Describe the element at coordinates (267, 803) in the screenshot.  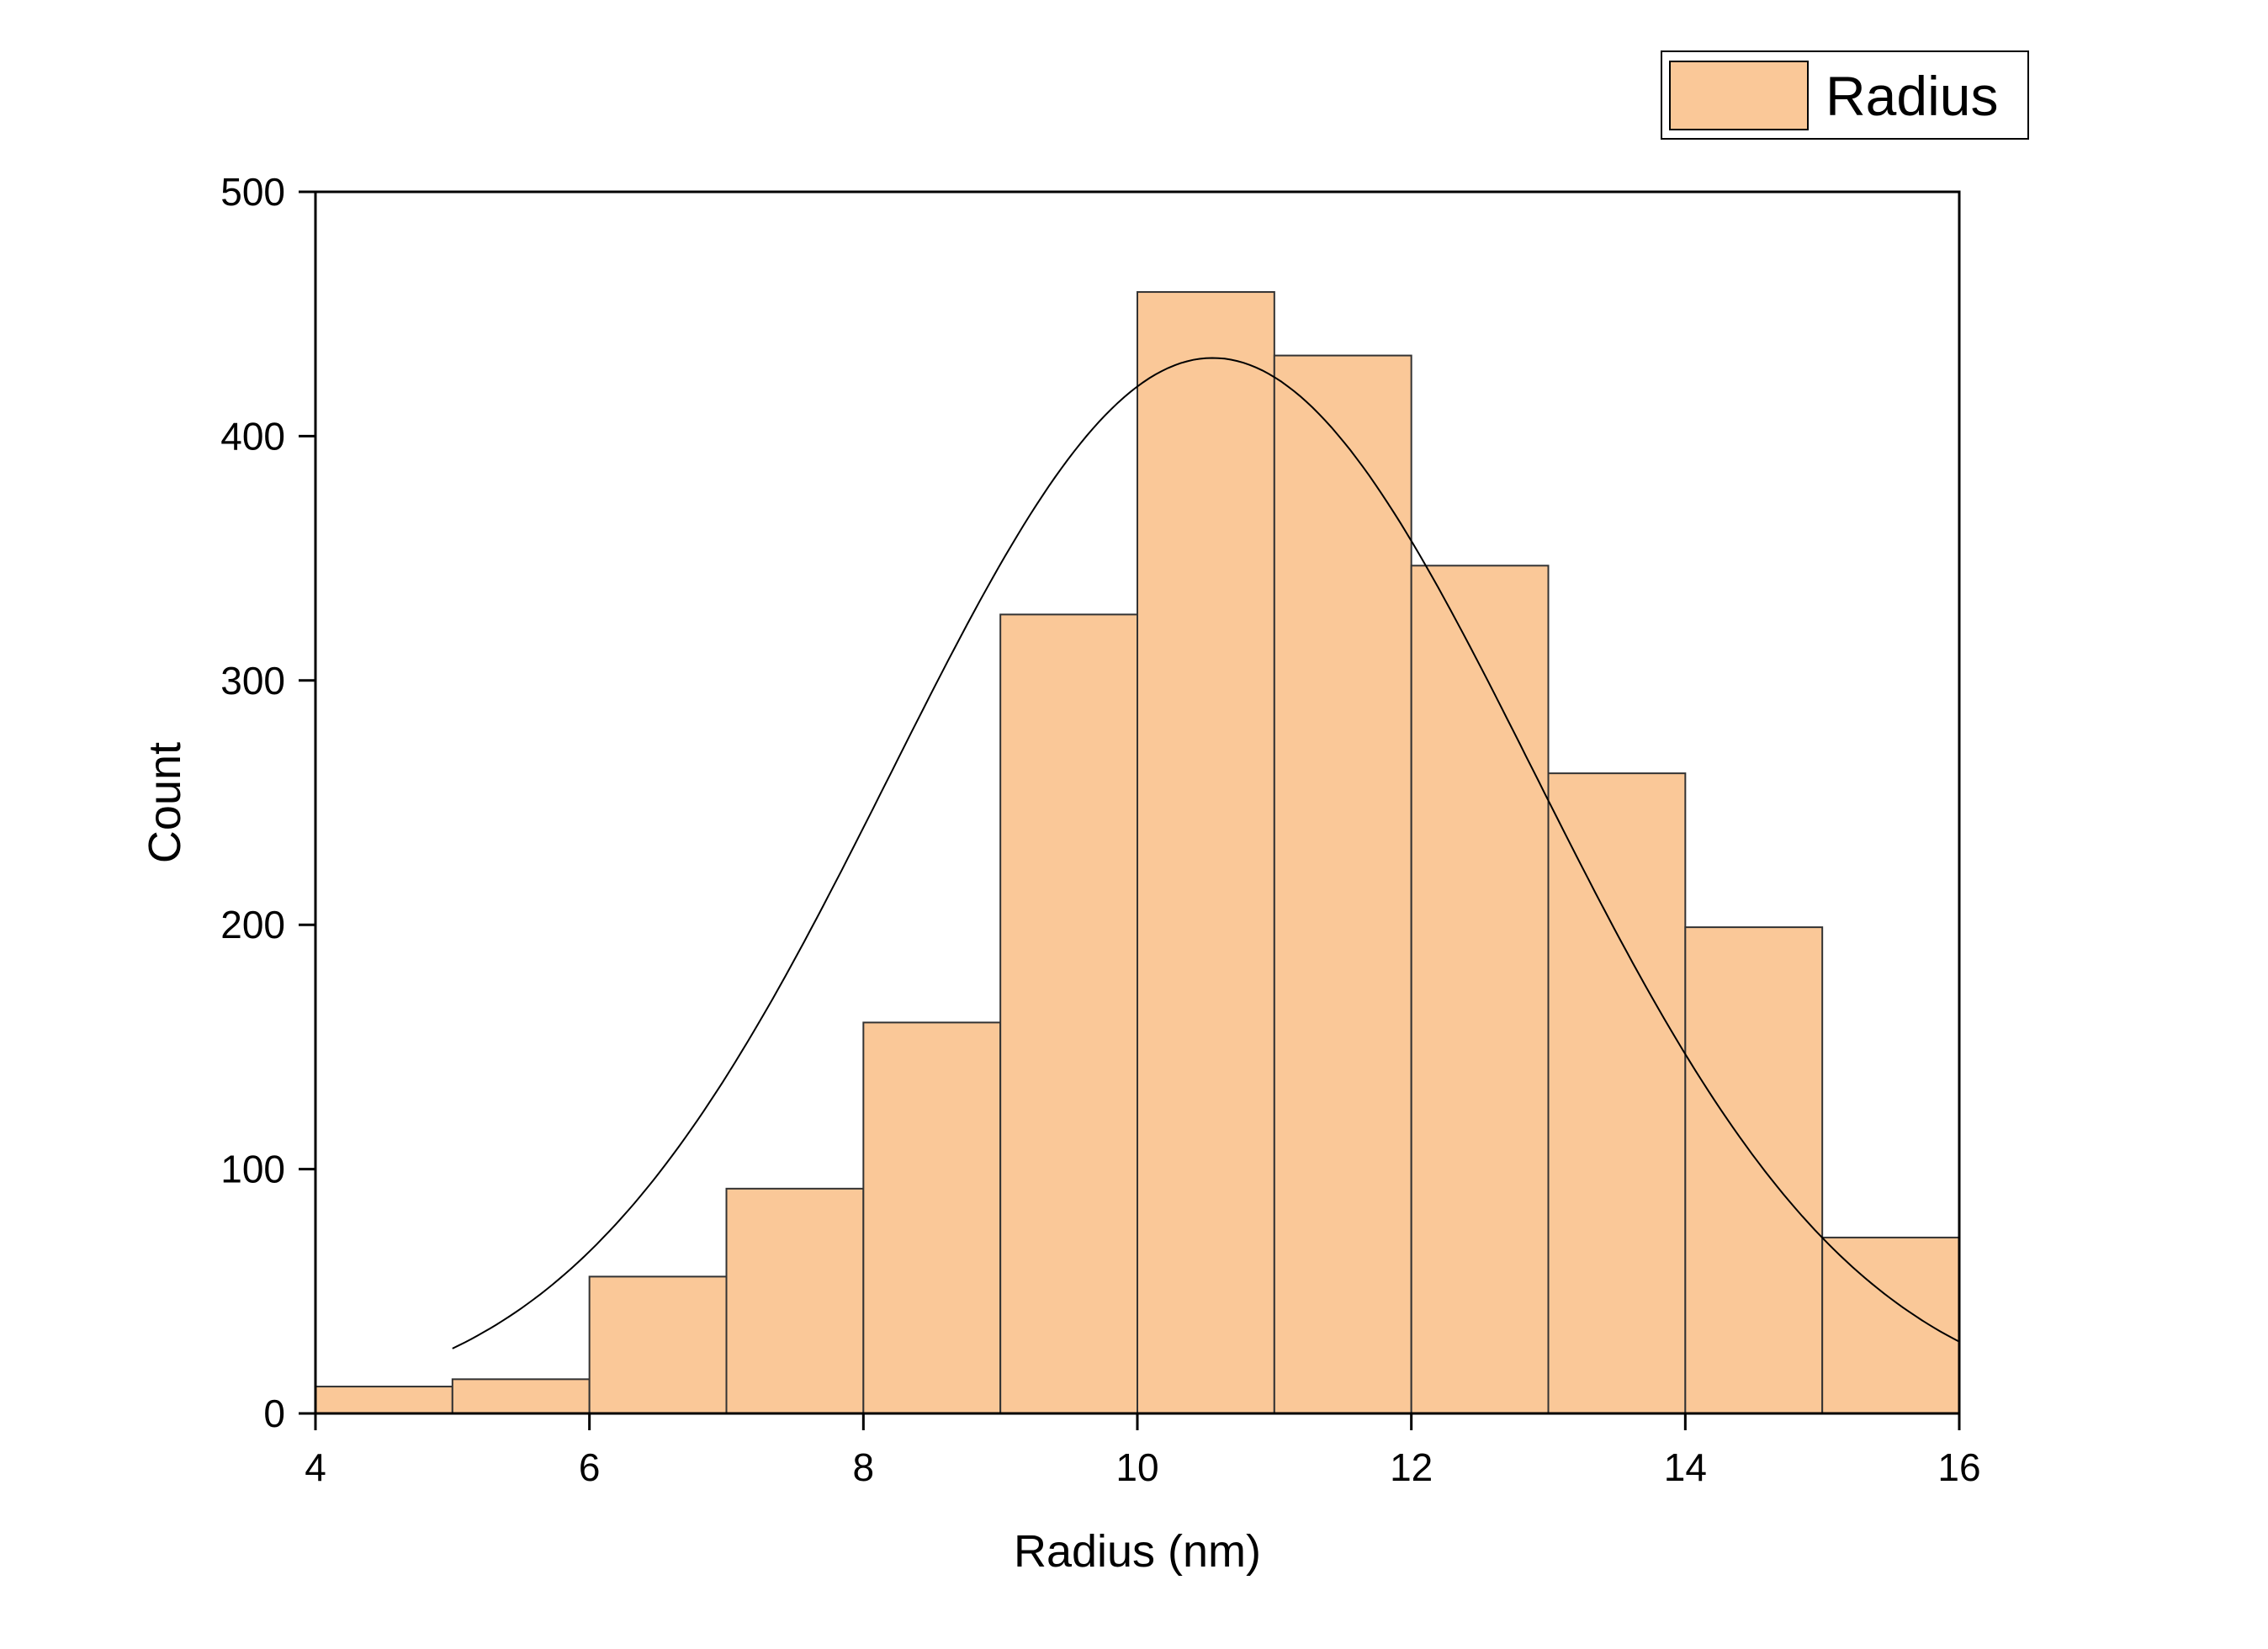
I see `y-axis-ticks: 0 100 200 300 400 500` at that location.